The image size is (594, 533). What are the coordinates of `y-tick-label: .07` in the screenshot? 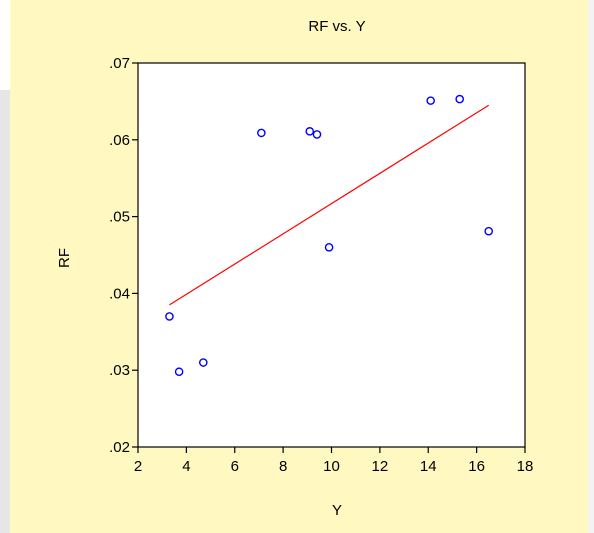 It's located at (119, 63).